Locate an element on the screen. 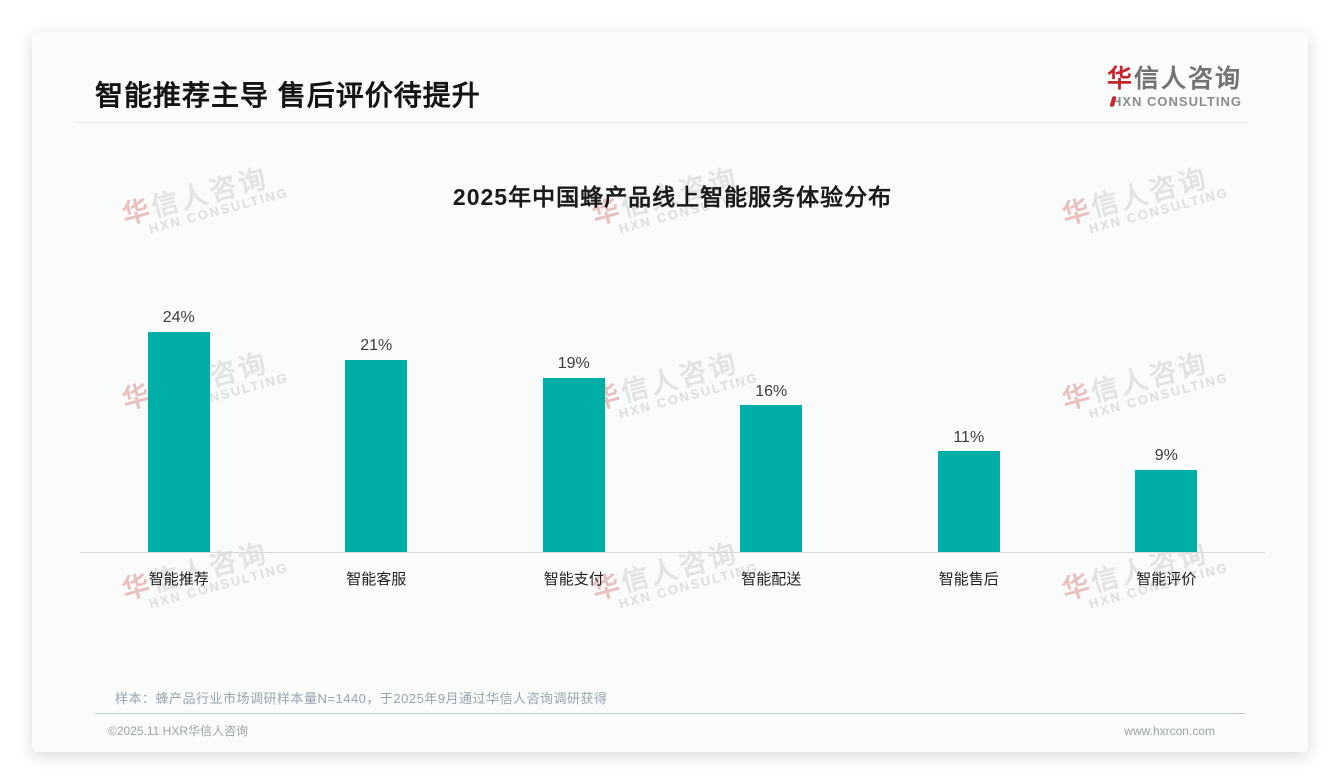 The height and width of the screenshot is (780, 1340). header-divider is located at coordinates (661, 122).